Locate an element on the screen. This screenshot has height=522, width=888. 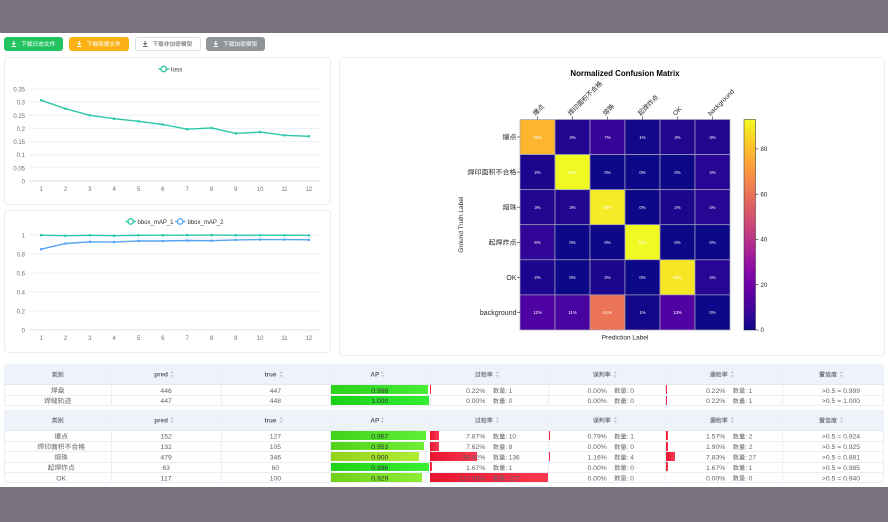
svg-text: 0.6 is located at coordinates (21, 275).